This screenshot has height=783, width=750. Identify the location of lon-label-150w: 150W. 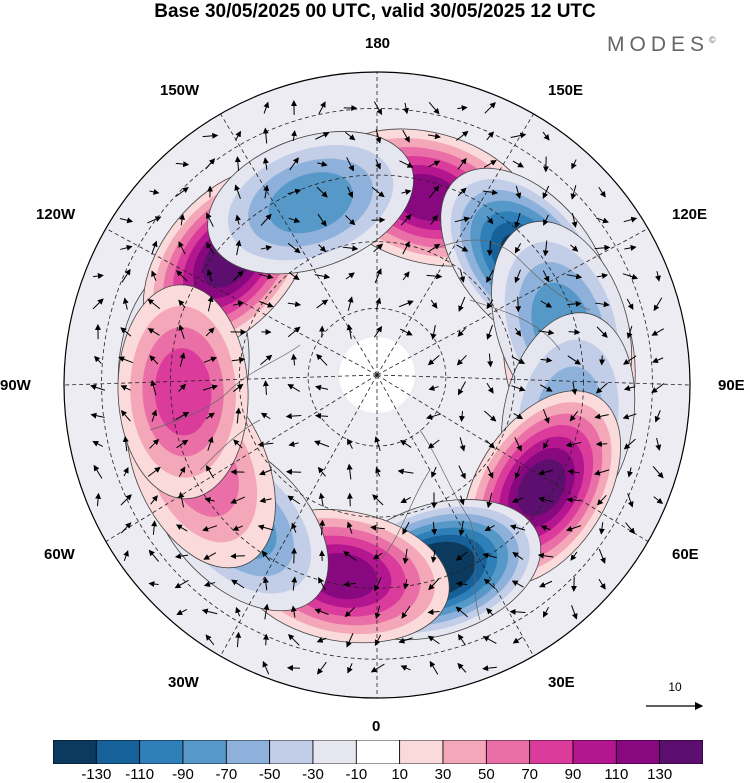
(180, 90).